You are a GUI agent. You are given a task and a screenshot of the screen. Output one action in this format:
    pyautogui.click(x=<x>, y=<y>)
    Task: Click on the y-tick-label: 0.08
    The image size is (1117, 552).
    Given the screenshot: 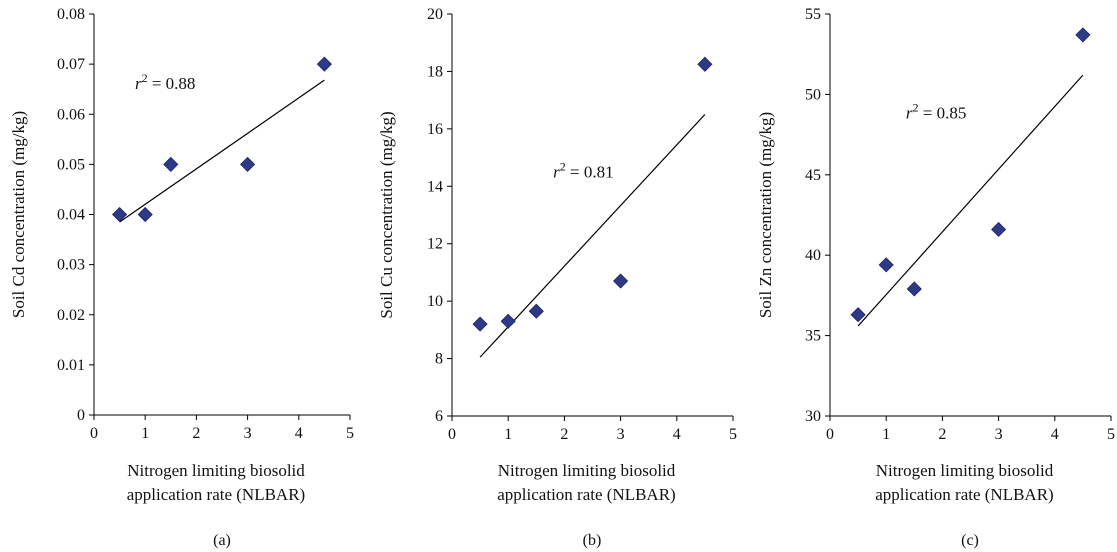 What is the action you would take?
    pyautogui.click(x=71, y=14)
    